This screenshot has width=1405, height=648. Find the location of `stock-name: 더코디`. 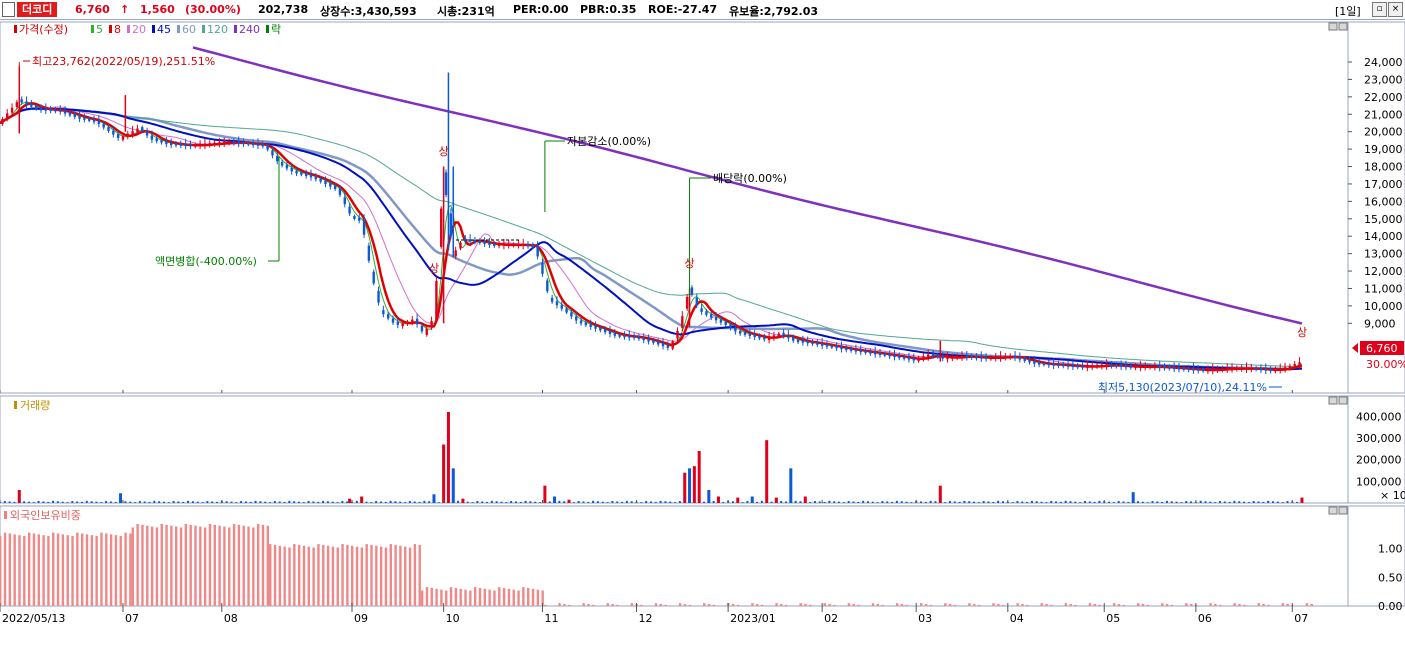

stock-name: 더코디 is located at coordinates (37, 9).